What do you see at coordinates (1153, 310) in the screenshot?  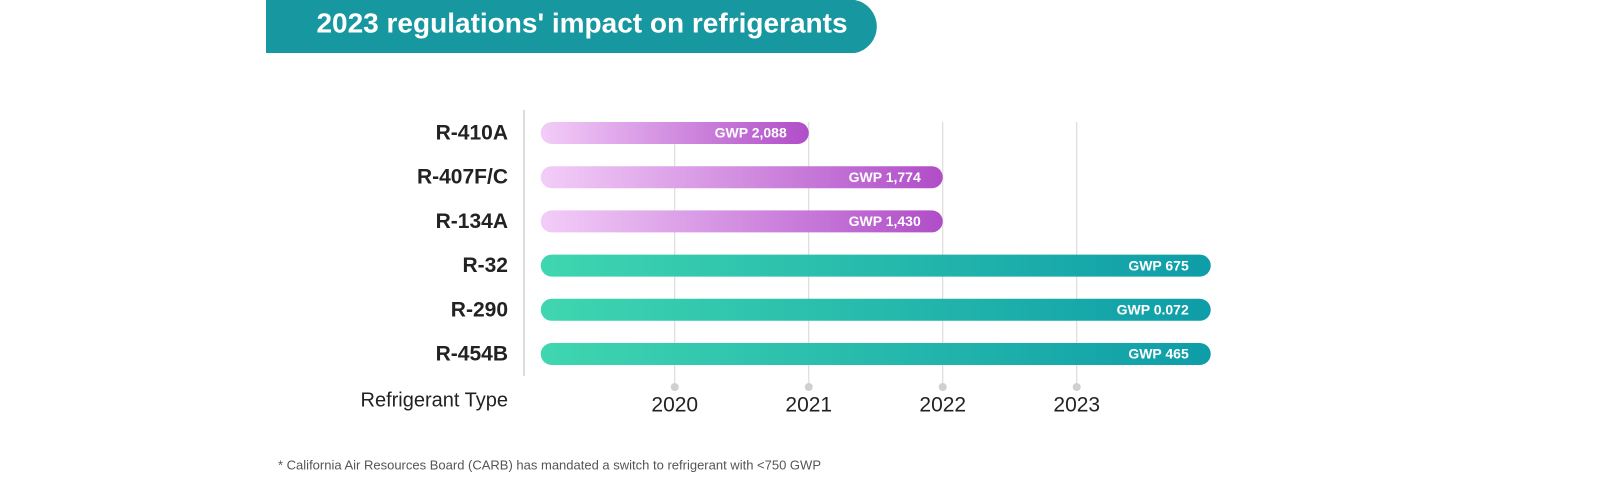 I see `bar-label: GWP 0.072` at bounding box center [1153, 310].